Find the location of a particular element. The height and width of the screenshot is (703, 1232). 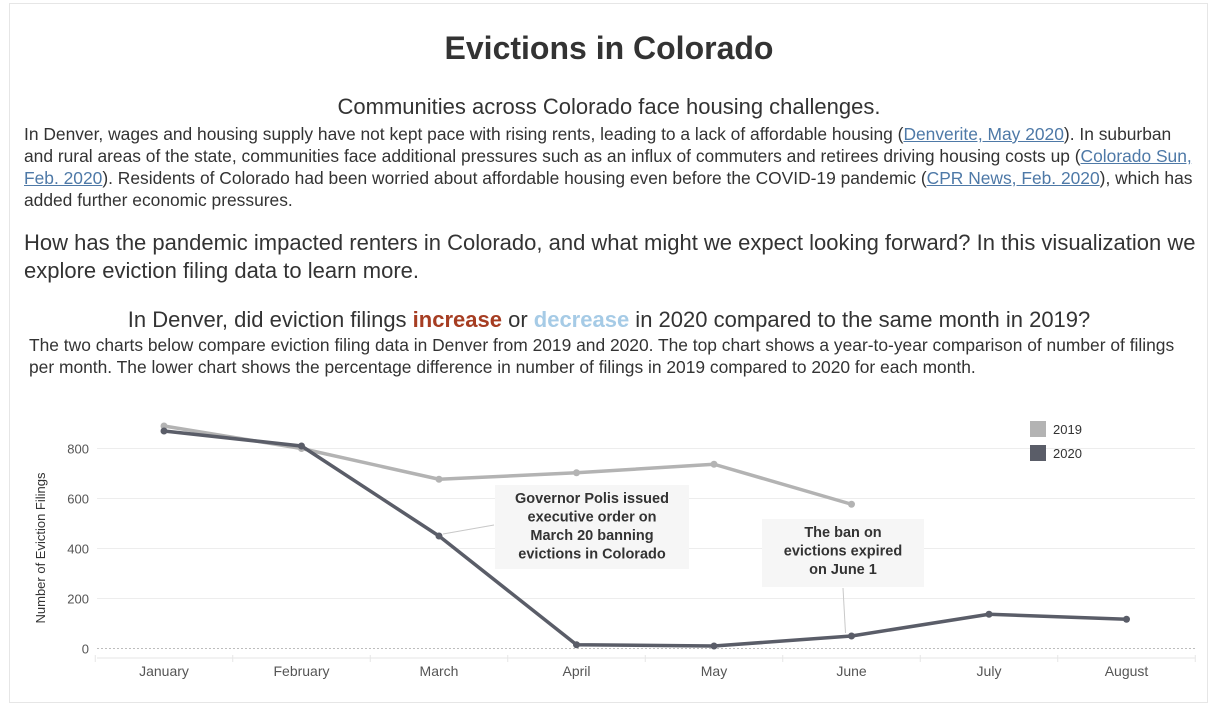

legend-swatch-2019 is located at coordinates (1038, 429).